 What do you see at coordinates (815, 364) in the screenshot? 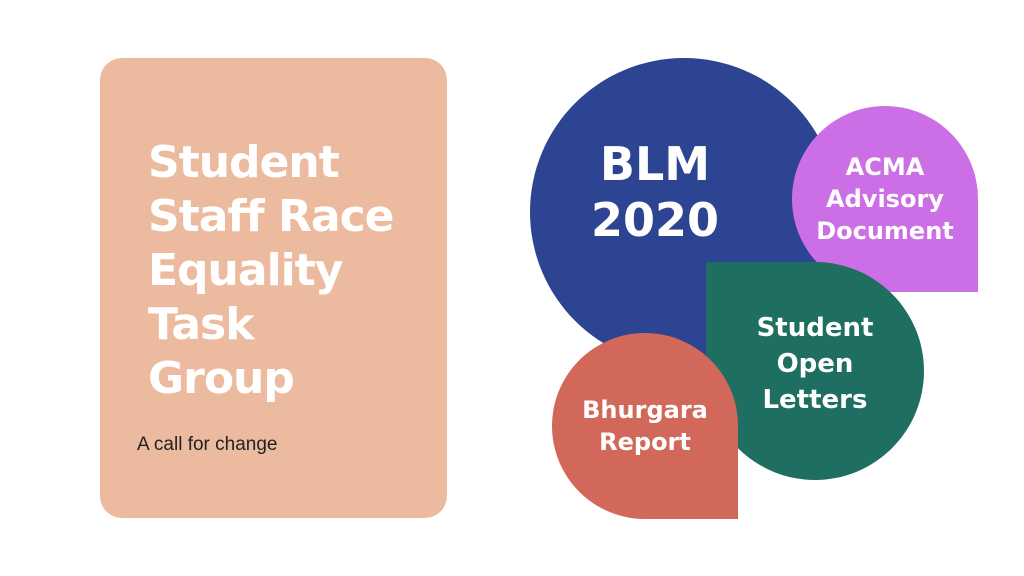
I see `letters-line: Open` at bounding box center [815, 364].